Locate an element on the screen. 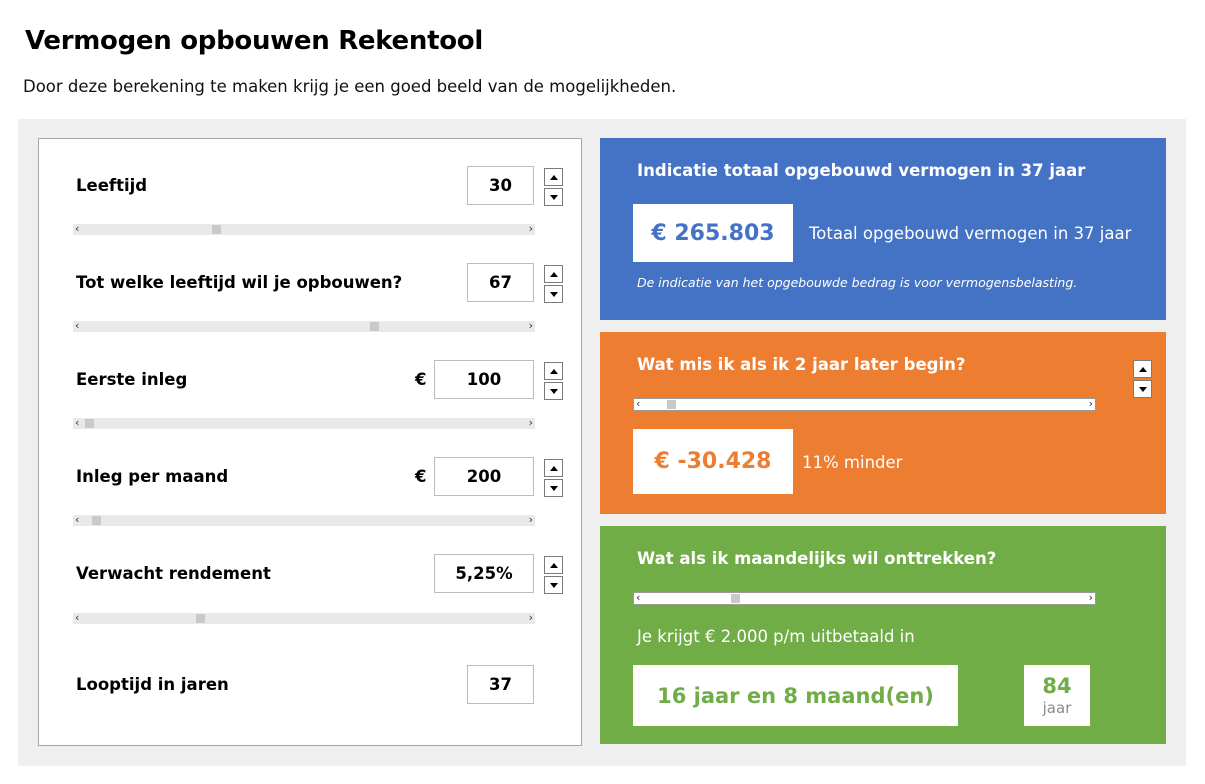  target-age-increase-button is located at coordinates (553, 274).